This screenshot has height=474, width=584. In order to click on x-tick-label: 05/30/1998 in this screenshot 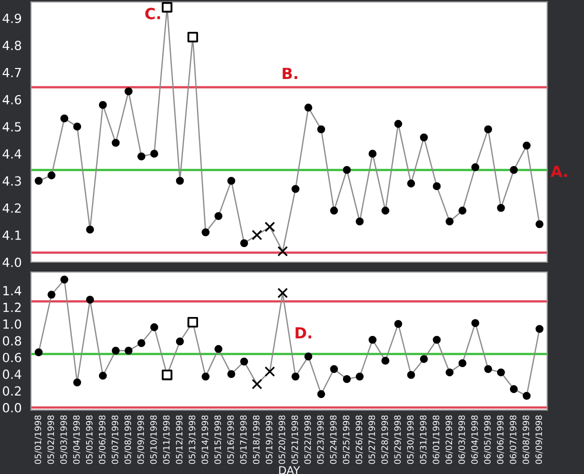, I will do `click(410, 439)`.